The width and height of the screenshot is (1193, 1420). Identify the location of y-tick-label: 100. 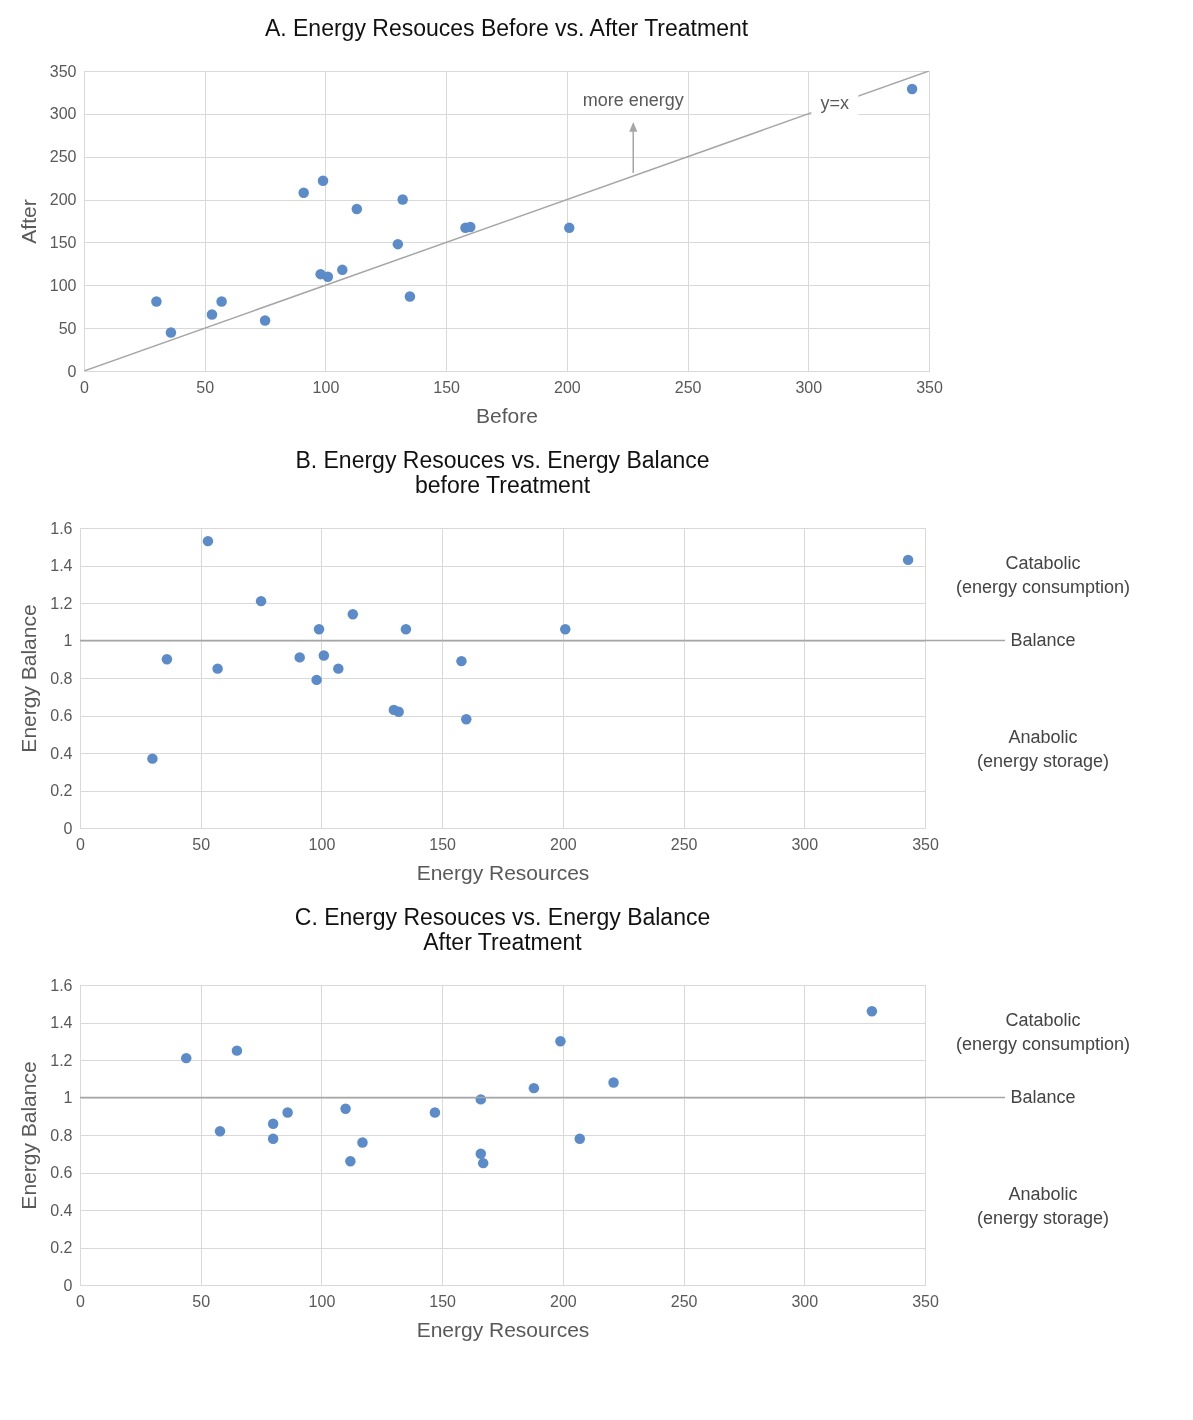
(63, 285).